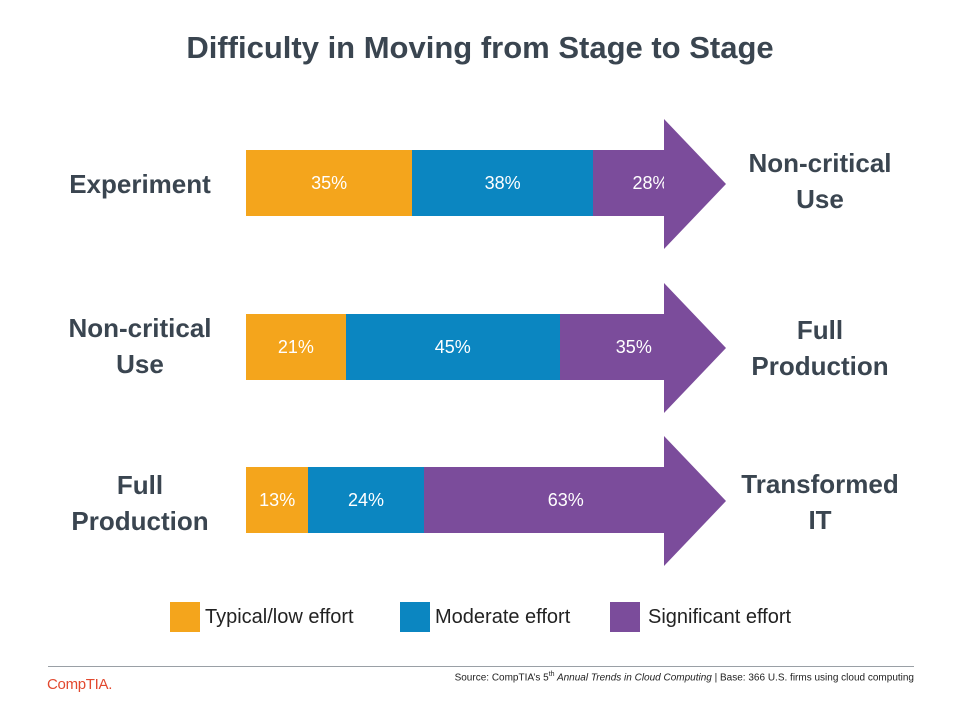 This screenshot has width=960, height=720. I want to click on legend-swatch-significant, so click(625, 617).